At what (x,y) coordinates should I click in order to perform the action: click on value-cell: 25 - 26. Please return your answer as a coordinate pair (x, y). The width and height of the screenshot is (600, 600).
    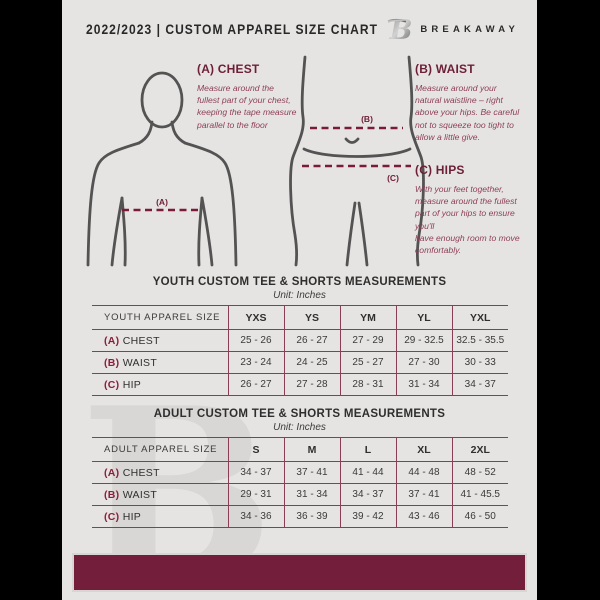
    Looking at the image, I should click on (255, 340).